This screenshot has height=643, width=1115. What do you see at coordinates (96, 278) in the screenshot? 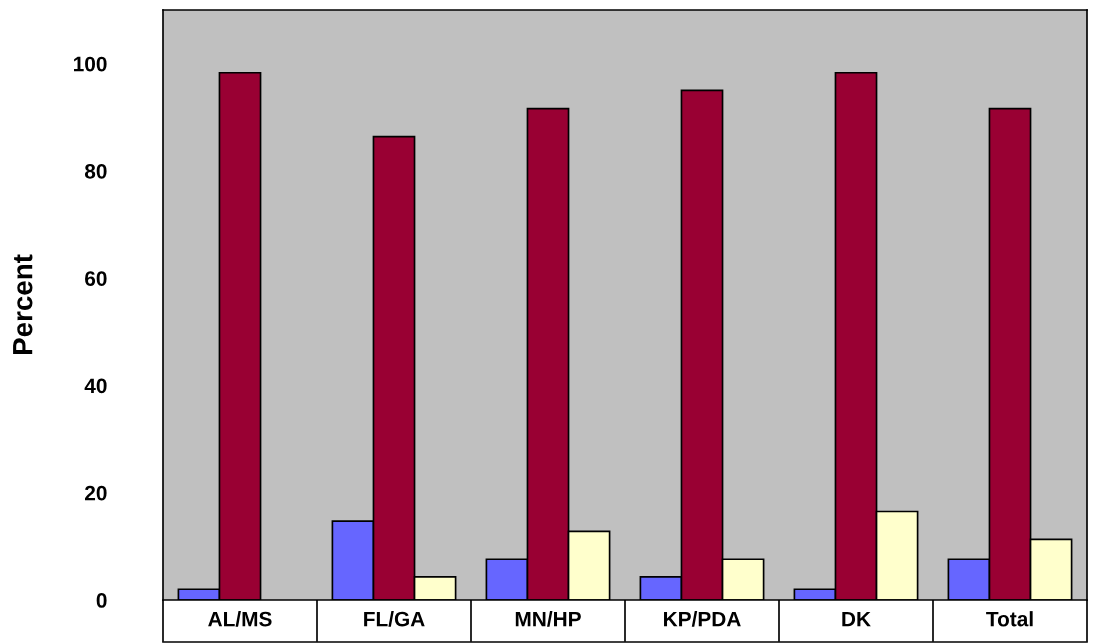
I see `y-tick-label: 60` at bounding box center [96, 278].